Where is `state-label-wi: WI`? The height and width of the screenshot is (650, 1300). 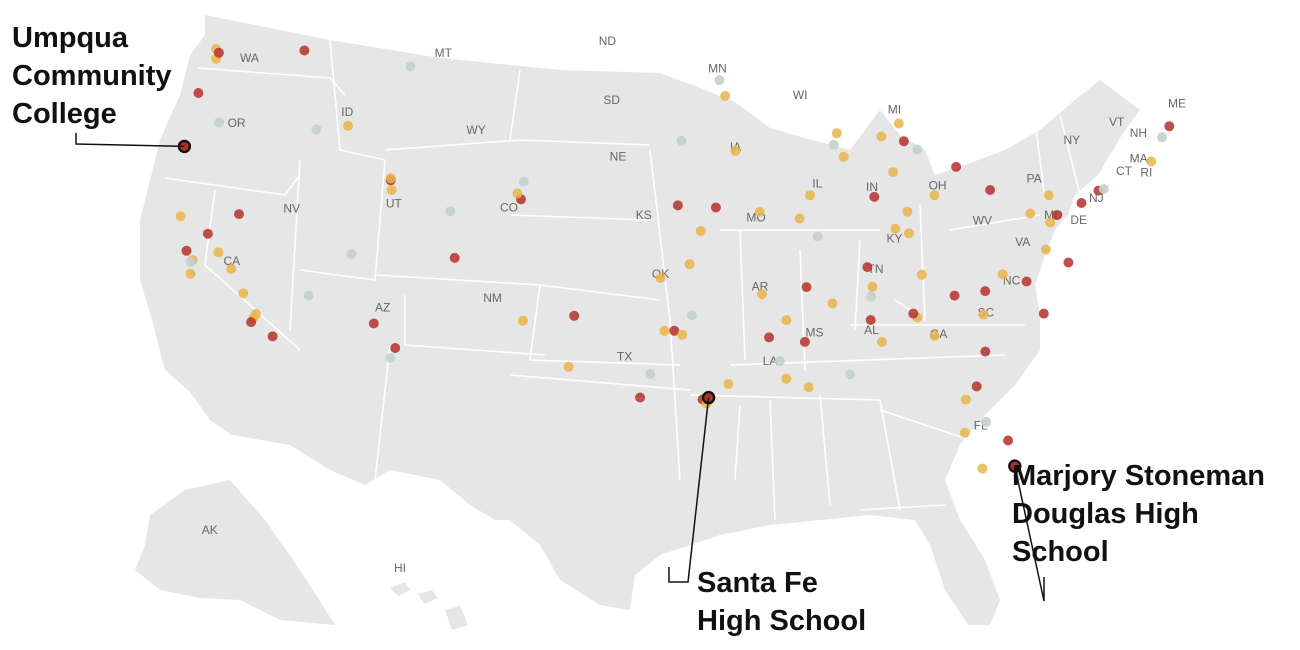
state-label-wi: WI is located at coordinates (800, 95).